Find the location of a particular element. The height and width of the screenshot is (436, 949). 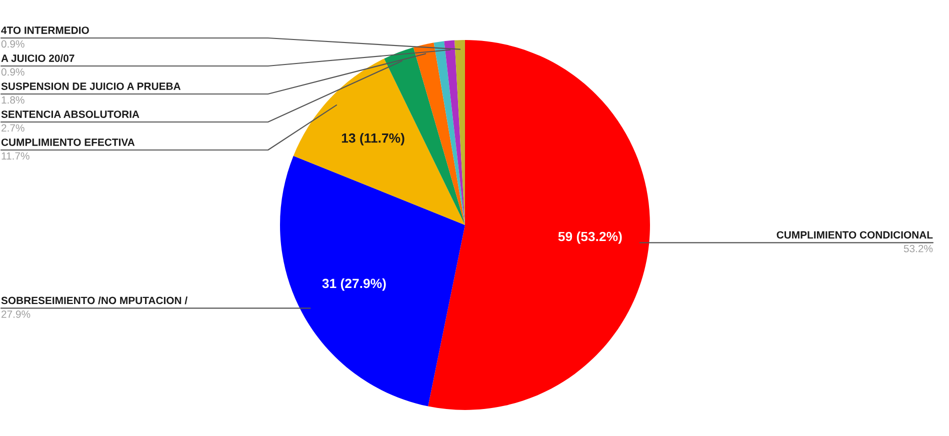

slice-label: SOBRESEIMIENTO /NO MPUTACION / is located at coordinates (94, 300).